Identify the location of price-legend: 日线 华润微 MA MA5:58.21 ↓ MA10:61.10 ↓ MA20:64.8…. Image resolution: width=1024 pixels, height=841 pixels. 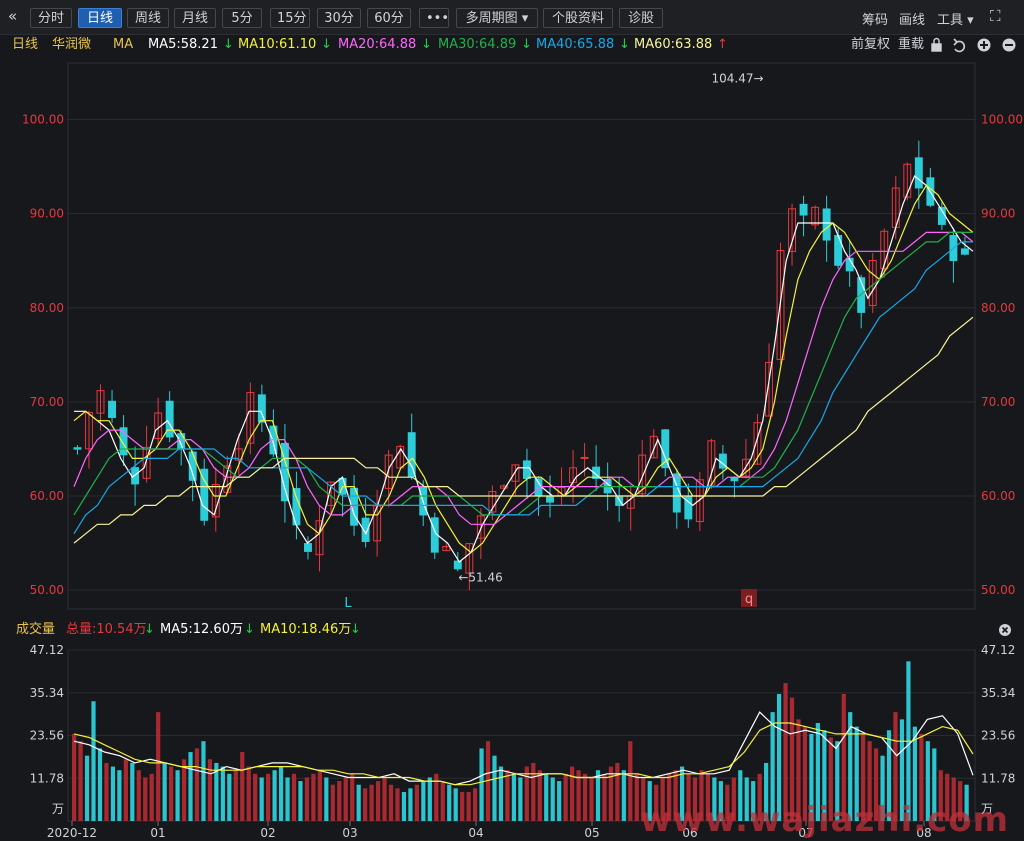
(512, 45).